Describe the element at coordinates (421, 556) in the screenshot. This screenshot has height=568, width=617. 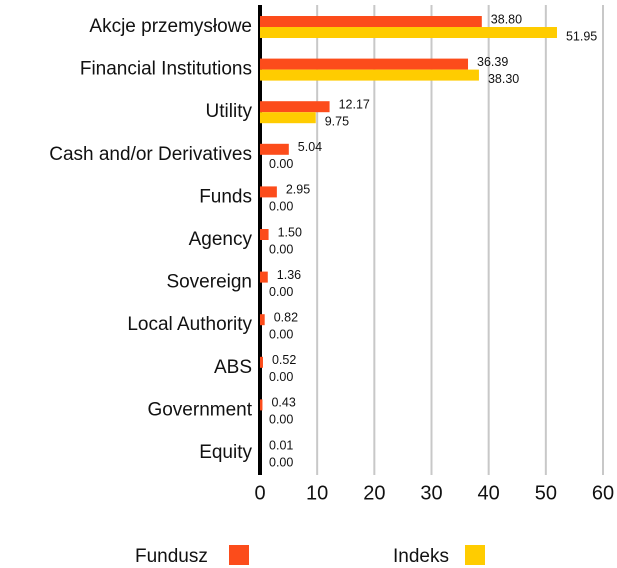
I see `legend-label: Indeks` at that location.